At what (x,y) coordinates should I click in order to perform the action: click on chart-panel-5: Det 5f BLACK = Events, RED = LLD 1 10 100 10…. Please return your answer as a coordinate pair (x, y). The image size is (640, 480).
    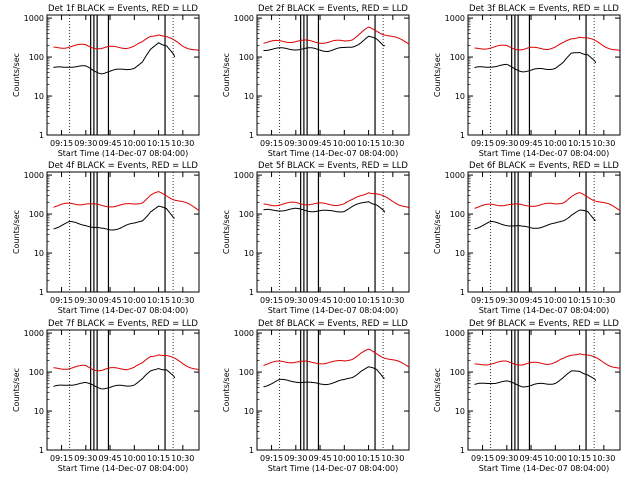
    Looking at the image, I should click on (316, 238).